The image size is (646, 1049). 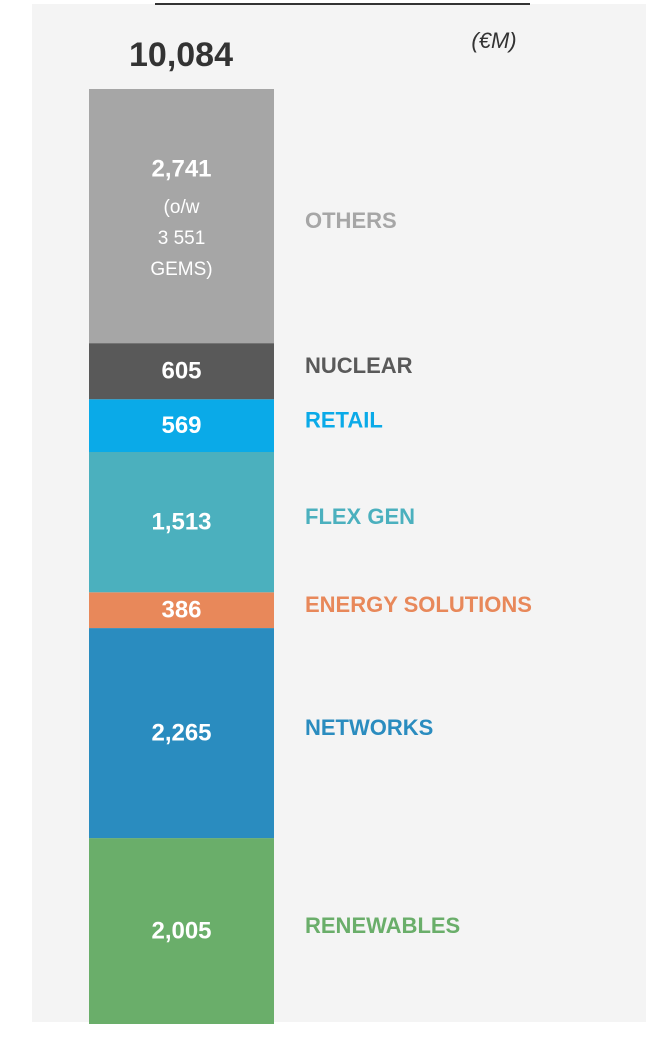 I want to click on value-label: 605, so click(x=181, y=371).